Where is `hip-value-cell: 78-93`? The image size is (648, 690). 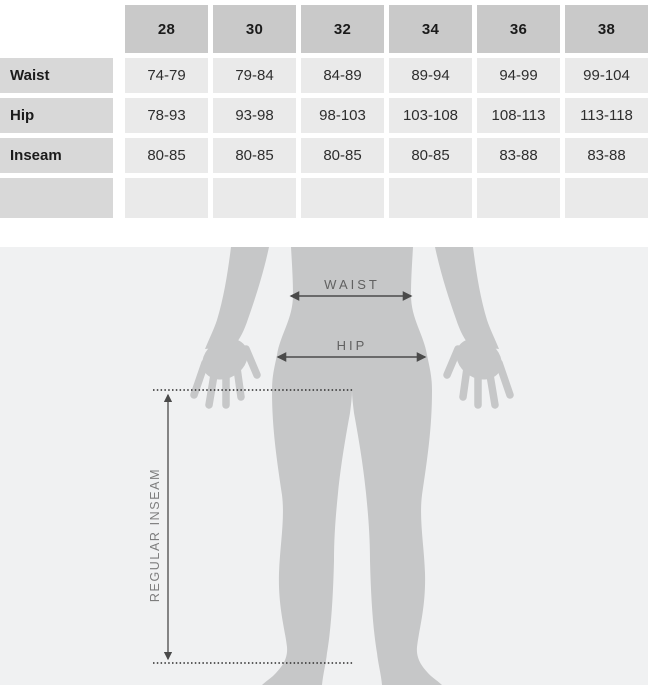
hip-value-cell: 78-93 is located at coordinates (166, 115).